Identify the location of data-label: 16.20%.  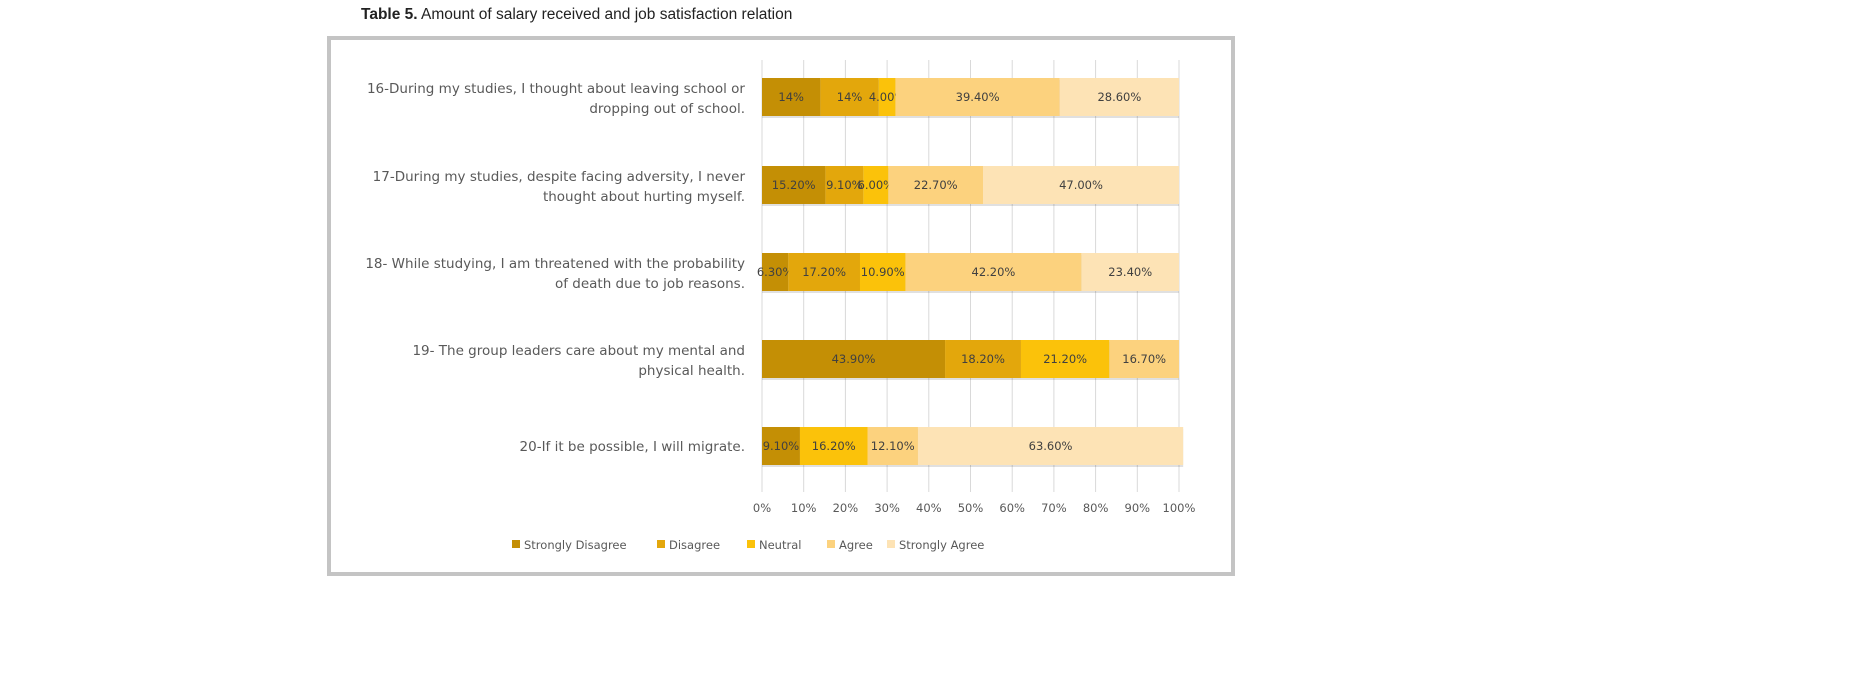
(834, 446).